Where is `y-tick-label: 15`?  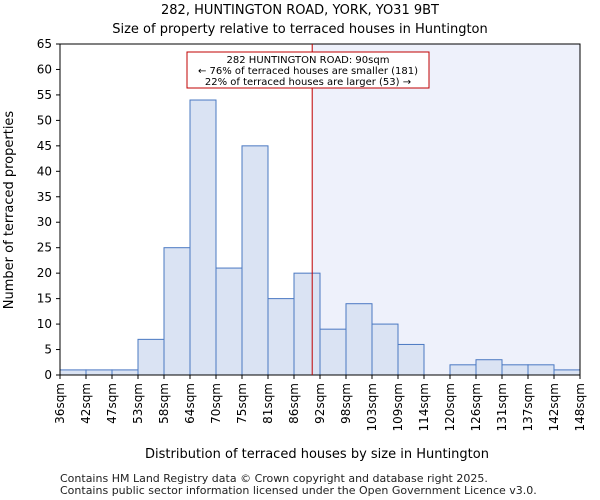 y-tick-label: 15 is located at coordinates (44, 299).